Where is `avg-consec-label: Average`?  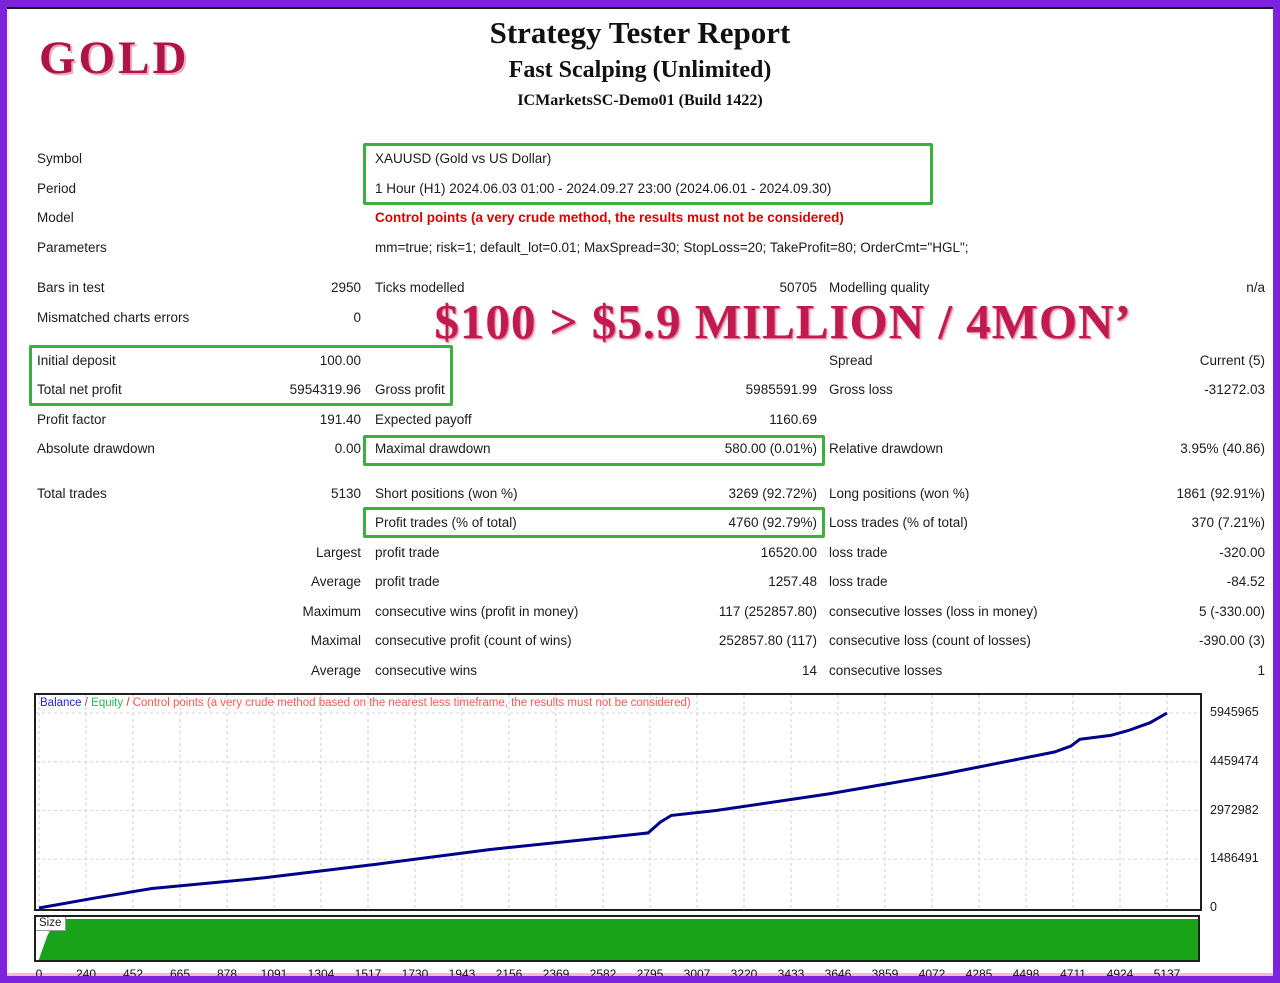
avg-consec-label: Average is located at coordinates (335, 670).